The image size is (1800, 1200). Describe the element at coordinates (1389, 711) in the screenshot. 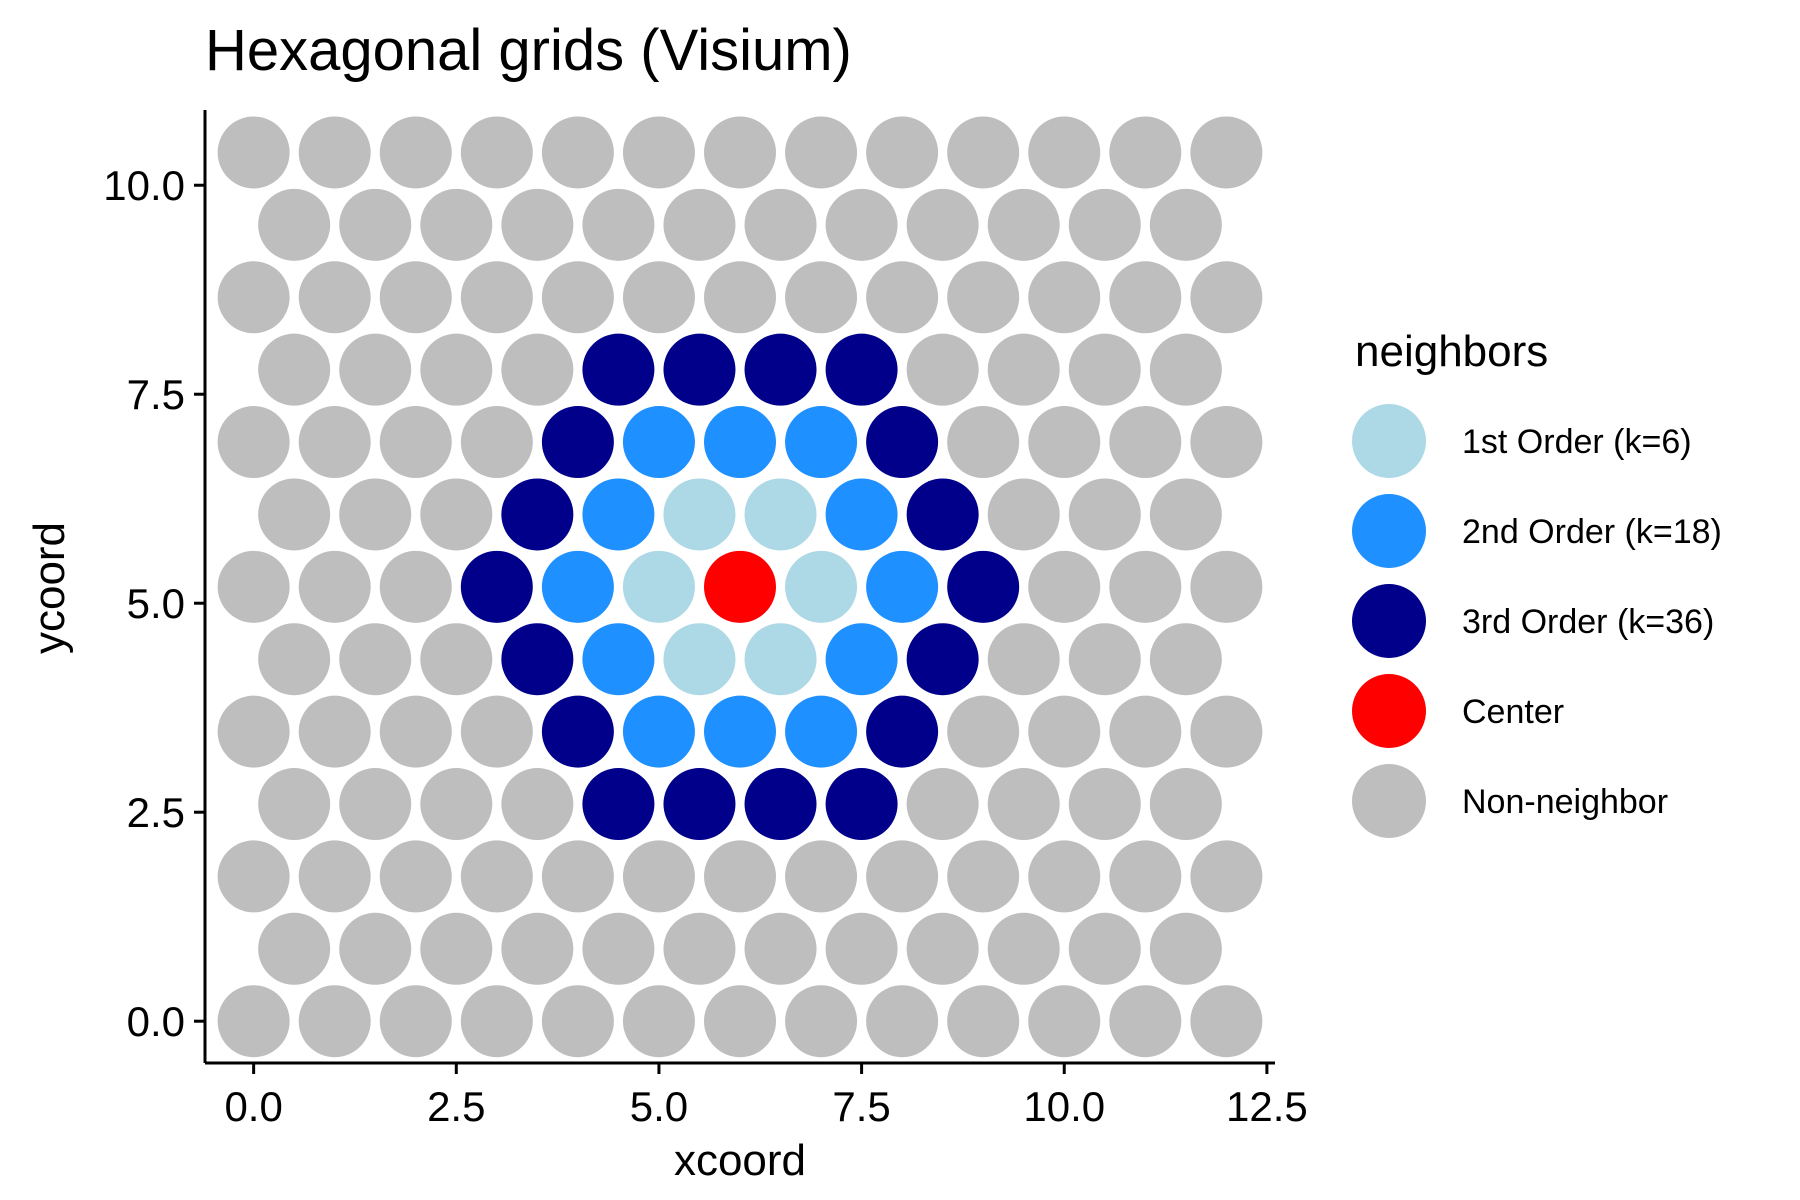

I see `legend-key-center` at that location.